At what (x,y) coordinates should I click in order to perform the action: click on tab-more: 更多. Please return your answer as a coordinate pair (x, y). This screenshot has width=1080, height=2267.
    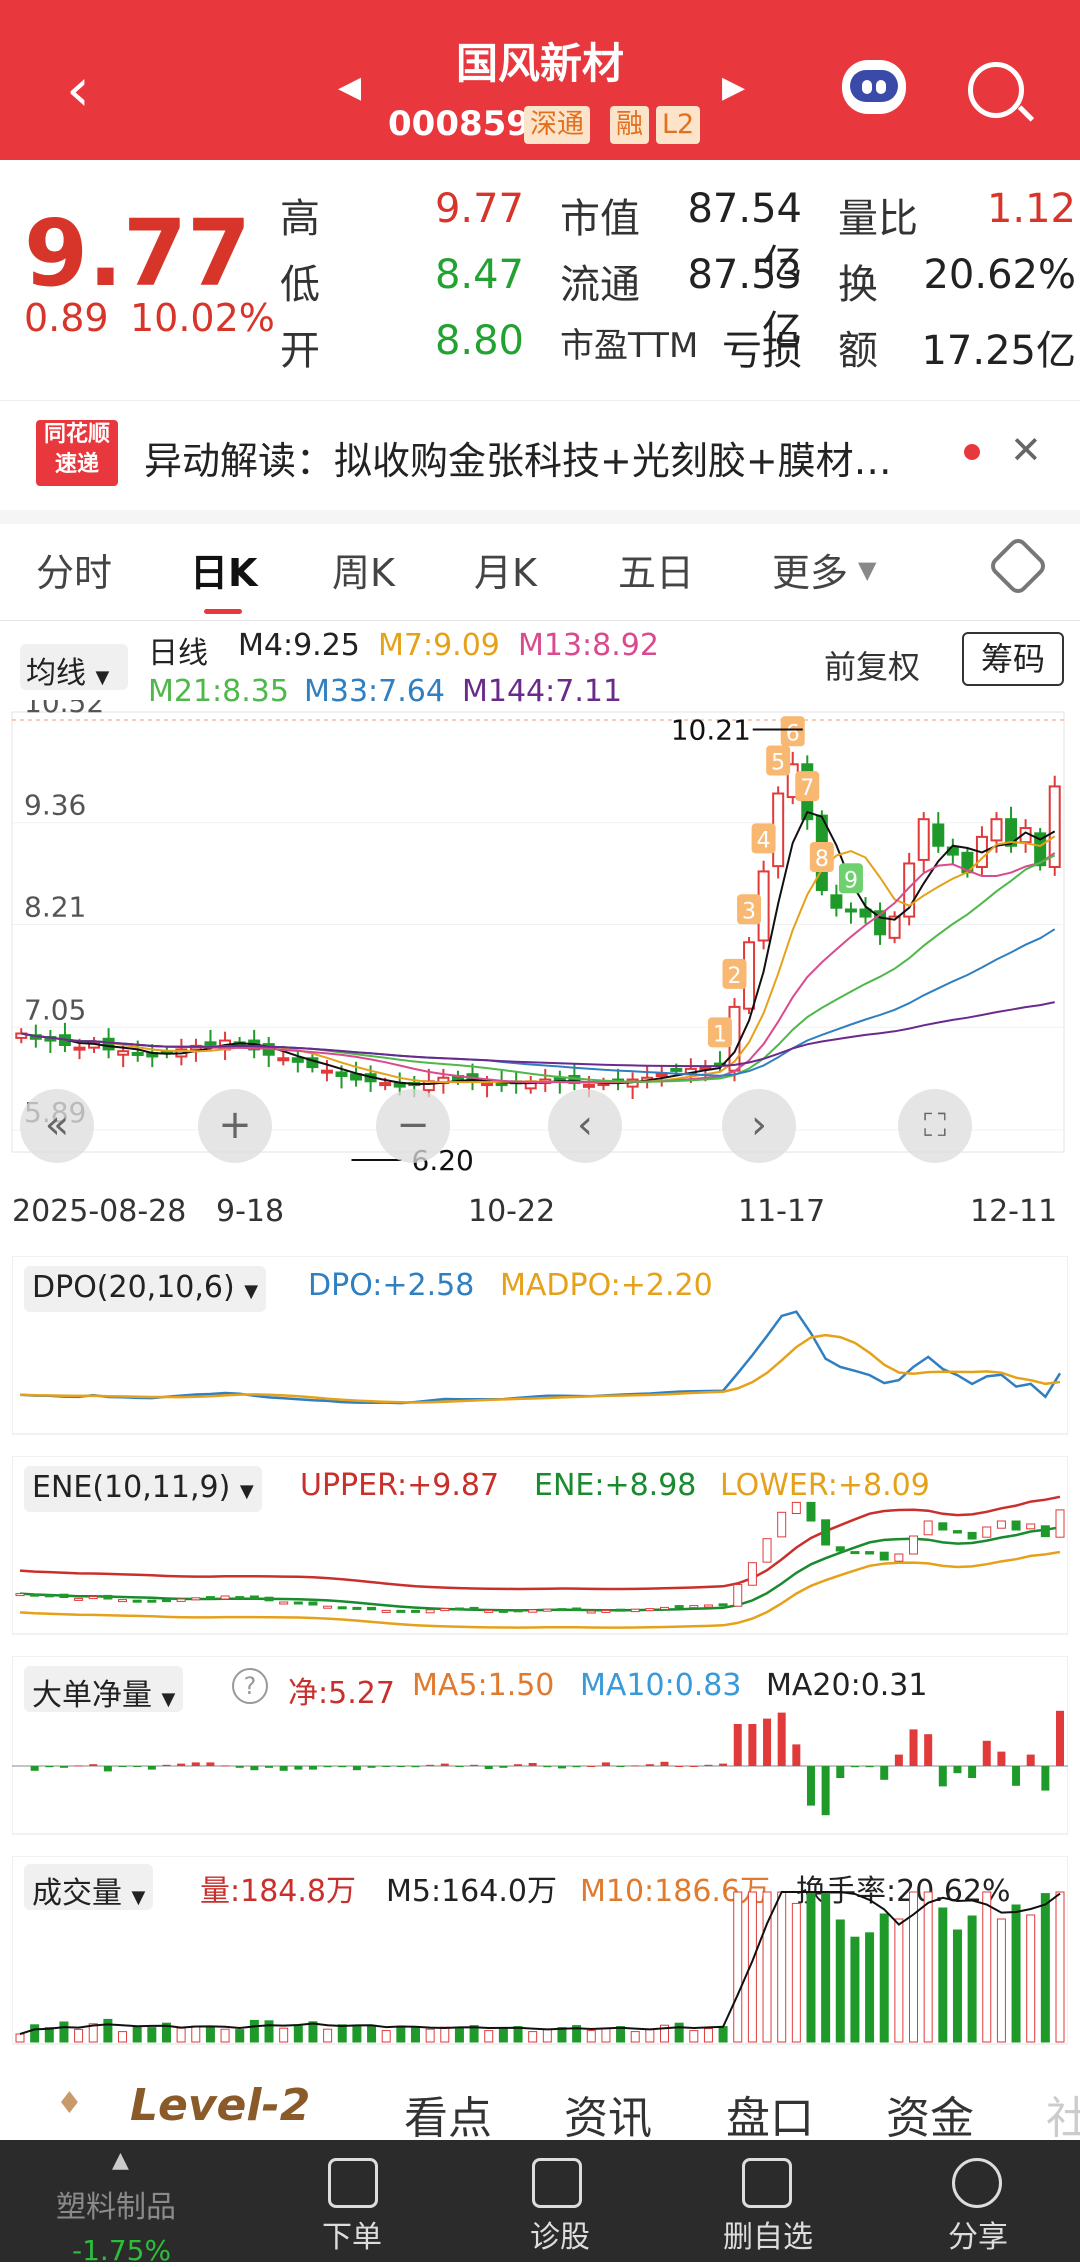
    Looking at the image, I should click on (810, 573).